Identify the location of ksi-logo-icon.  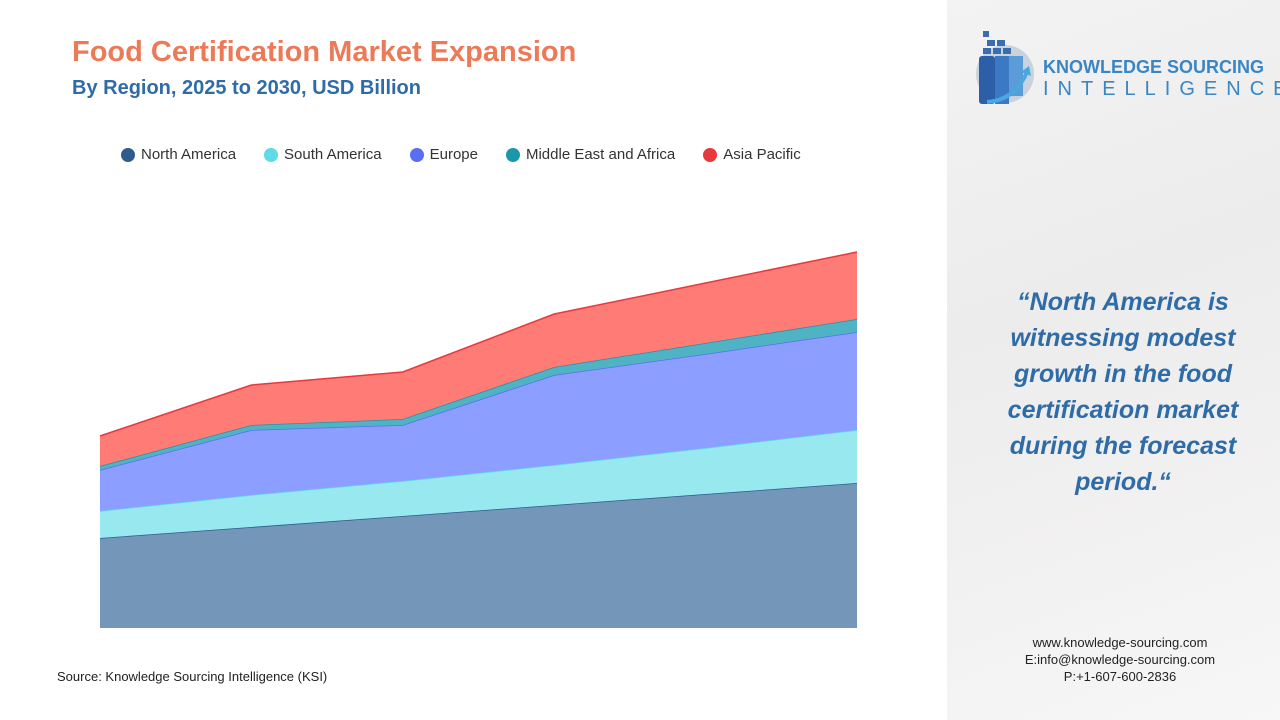
(1005, 67).